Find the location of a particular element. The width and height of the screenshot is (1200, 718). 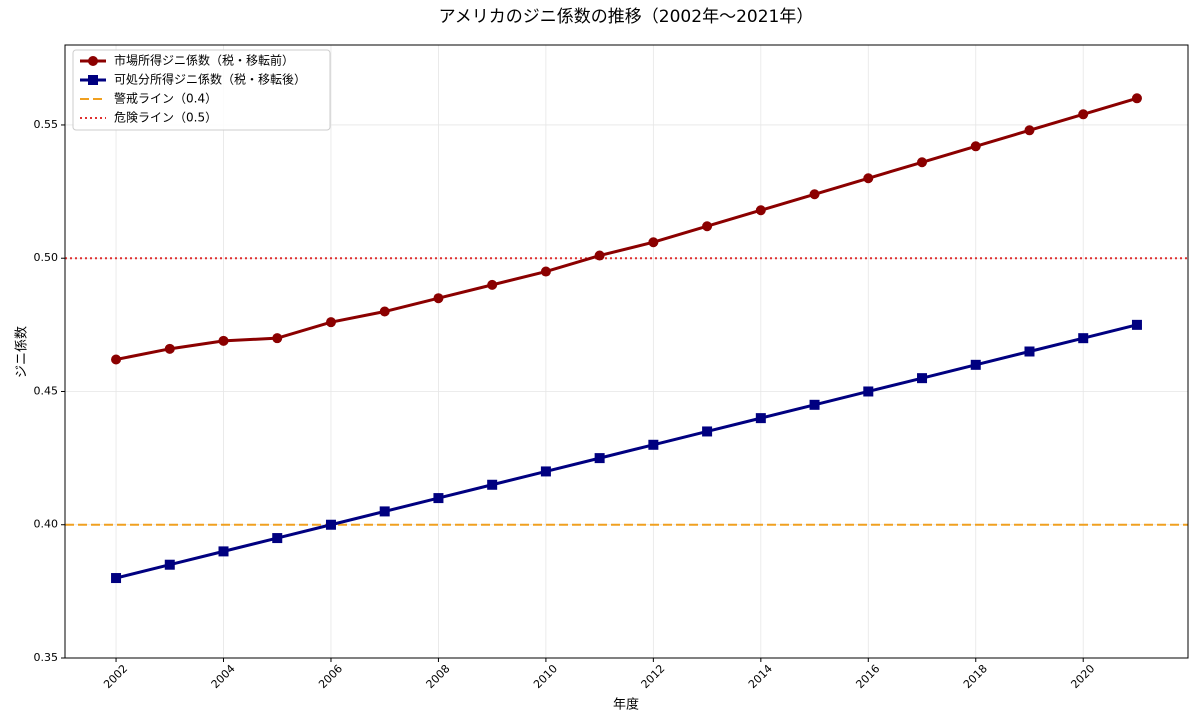

y-tick-label: 0.35 is located at coordinates (46, 657).